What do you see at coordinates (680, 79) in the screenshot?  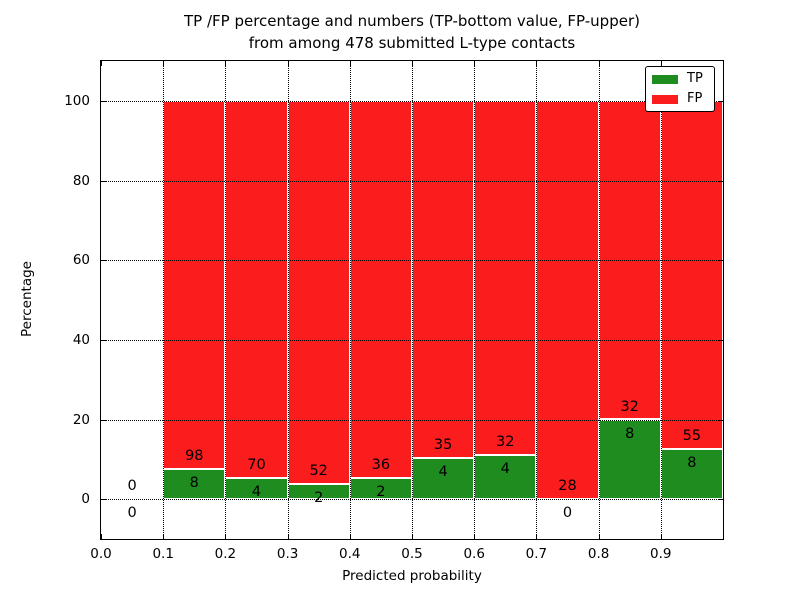 I see `legend-entry-tp: TP` at bounding box center [680, 79].